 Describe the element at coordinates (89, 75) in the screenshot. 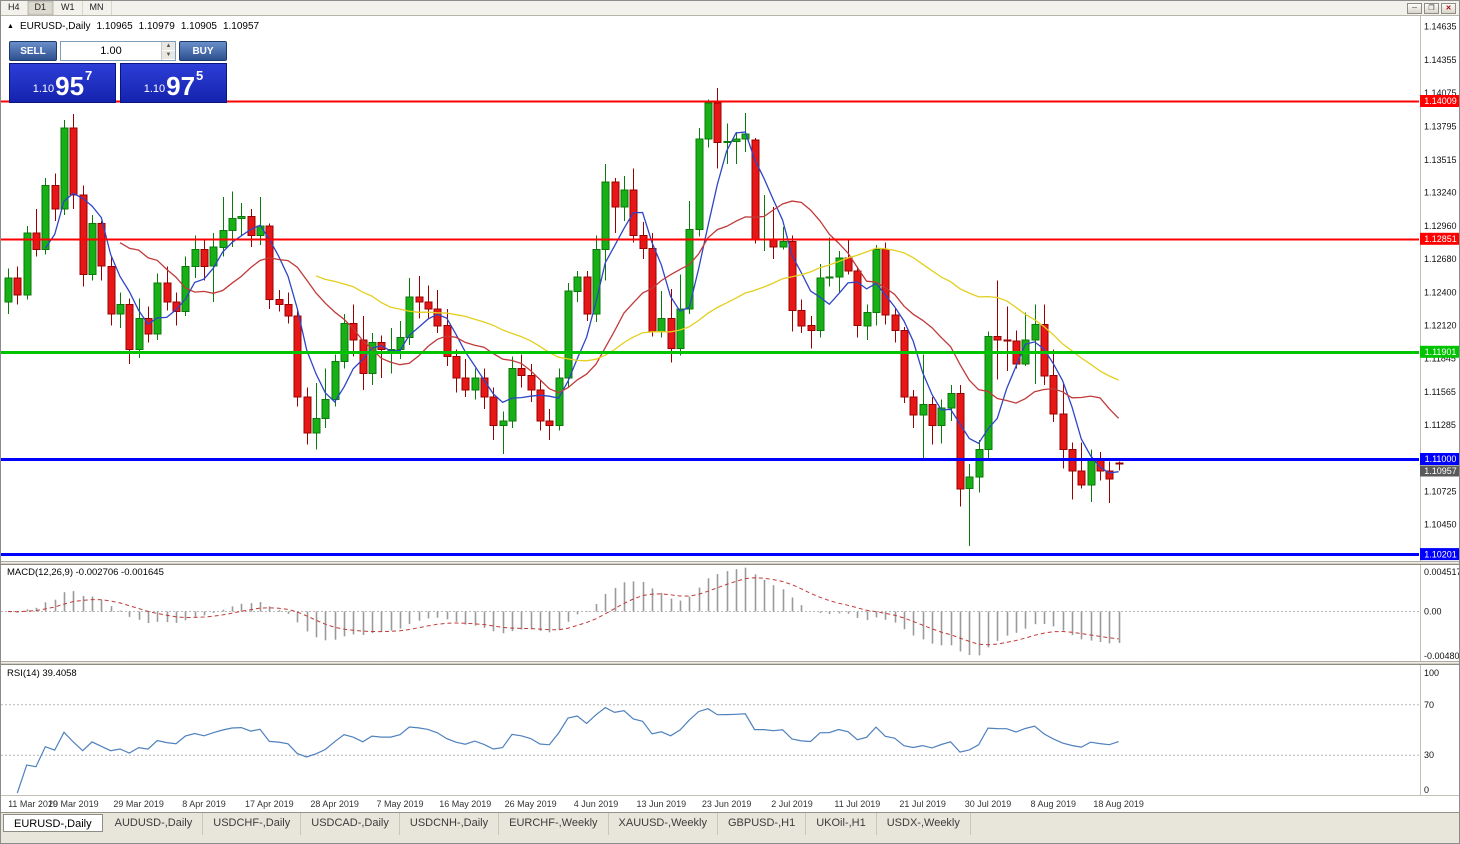

I see `sell-price-pipette: 7` at that location.